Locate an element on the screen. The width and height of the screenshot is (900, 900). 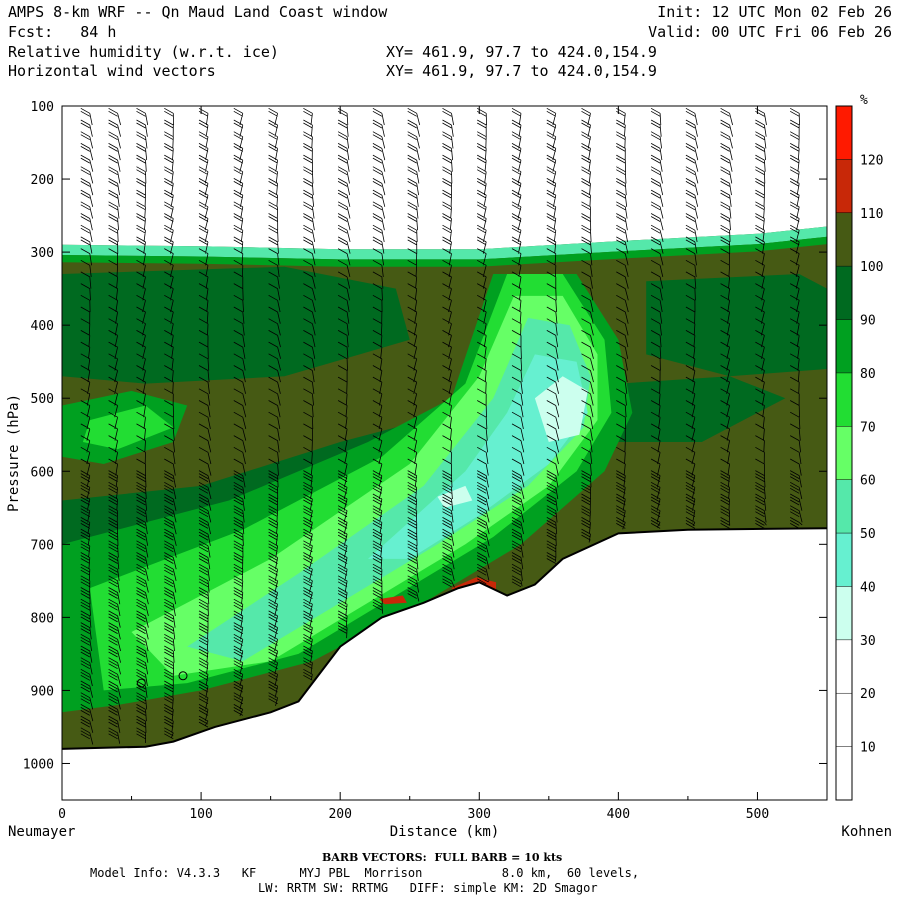
rh-fringe is located at coordinates (444, 243).